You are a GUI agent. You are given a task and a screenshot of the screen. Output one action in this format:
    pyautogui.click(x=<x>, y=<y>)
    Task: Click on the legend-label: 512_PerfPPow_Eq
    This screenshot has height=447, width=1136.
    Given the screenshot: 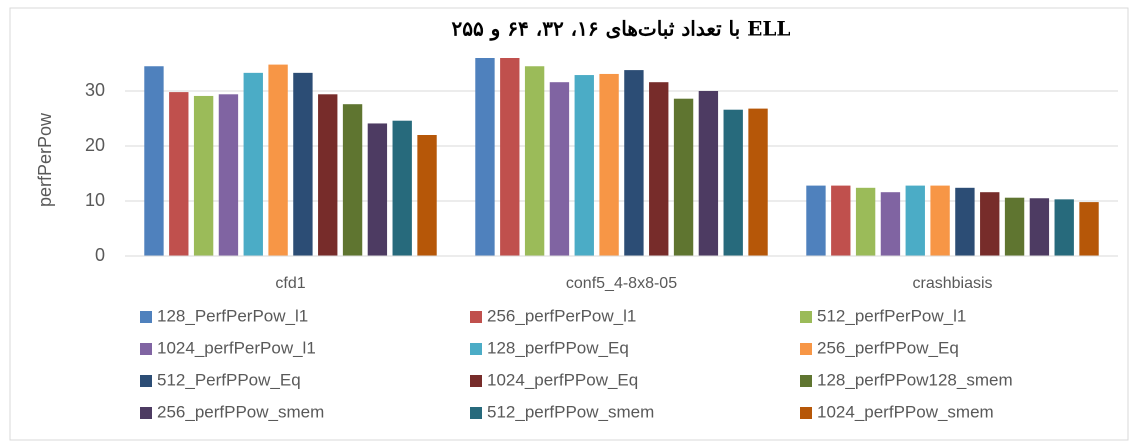 What is the action you would take?
    pyautogui.click(x=229, y=379)
    